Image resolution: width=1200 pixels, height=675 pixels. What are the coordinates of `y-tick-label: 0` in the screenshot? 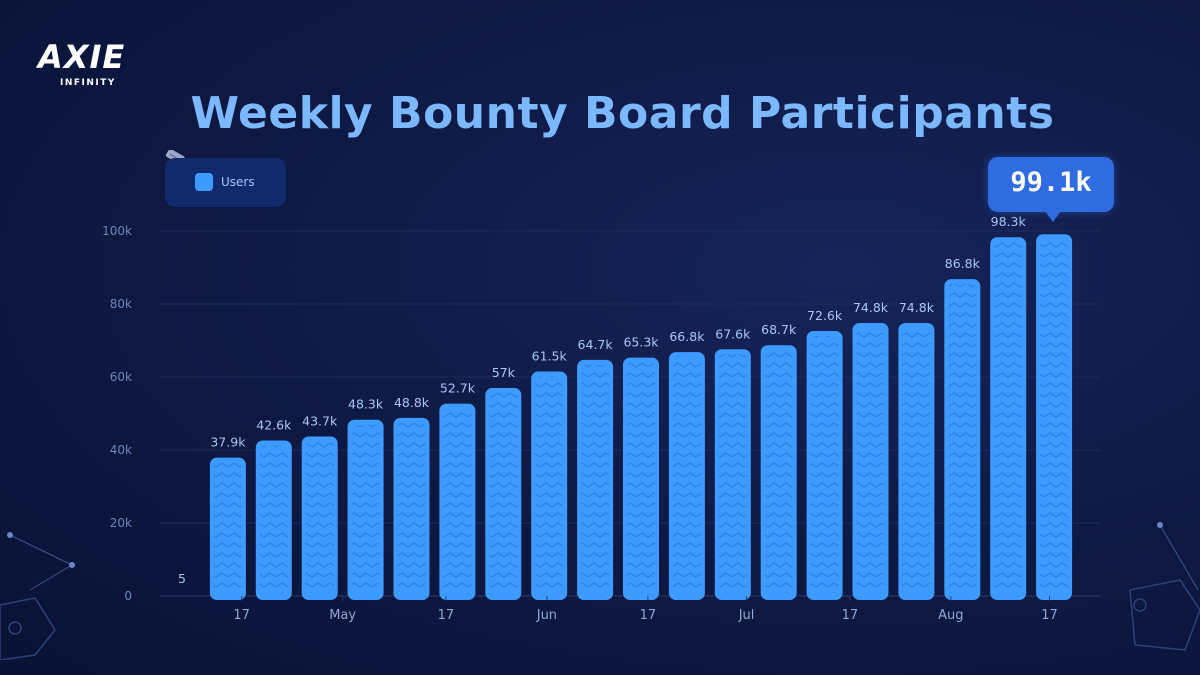 It's located at (128, 596).